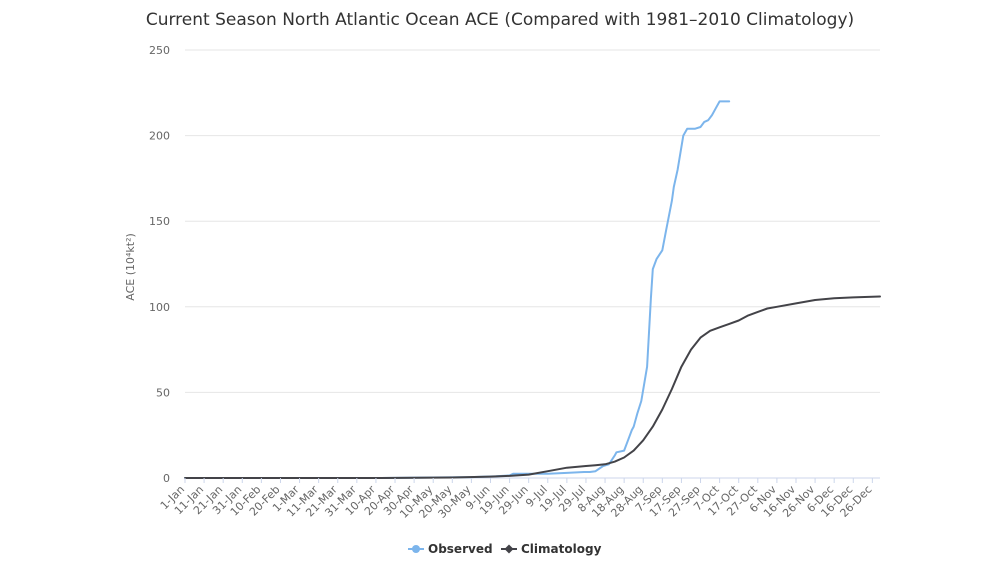  Describe the element at coordinates (460, 549) in the screenshot. I see `legend-label: Observed` at that location.